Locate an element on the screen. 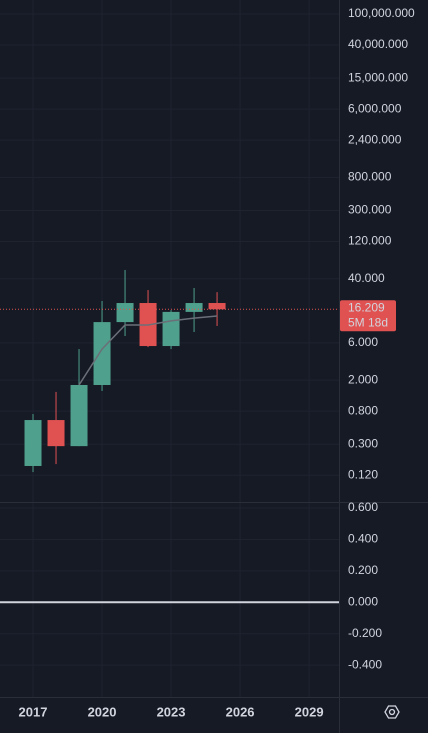 The height and width of the screenshot is (733, 428). y-tick-label: 800.000 is located at coordinates (370, 177).